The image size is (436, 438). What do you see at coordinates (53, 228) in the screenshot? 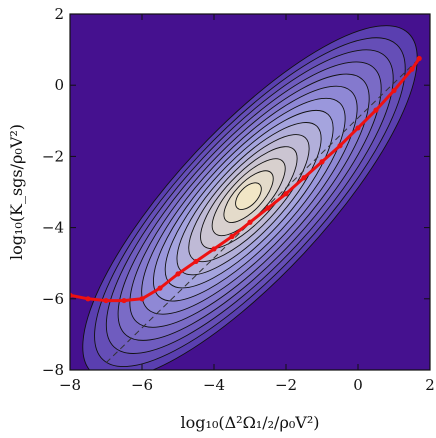
I see `y-tick-label: −4` at bounding box center [53, 228].